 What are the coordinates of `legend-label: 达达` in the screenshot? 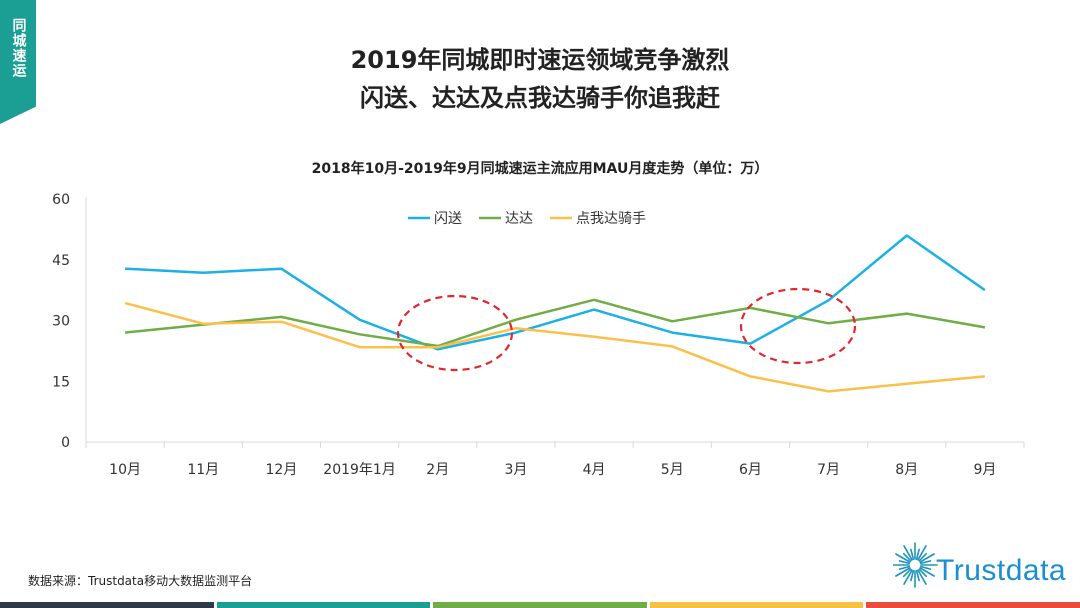 It's located at (519, 219).